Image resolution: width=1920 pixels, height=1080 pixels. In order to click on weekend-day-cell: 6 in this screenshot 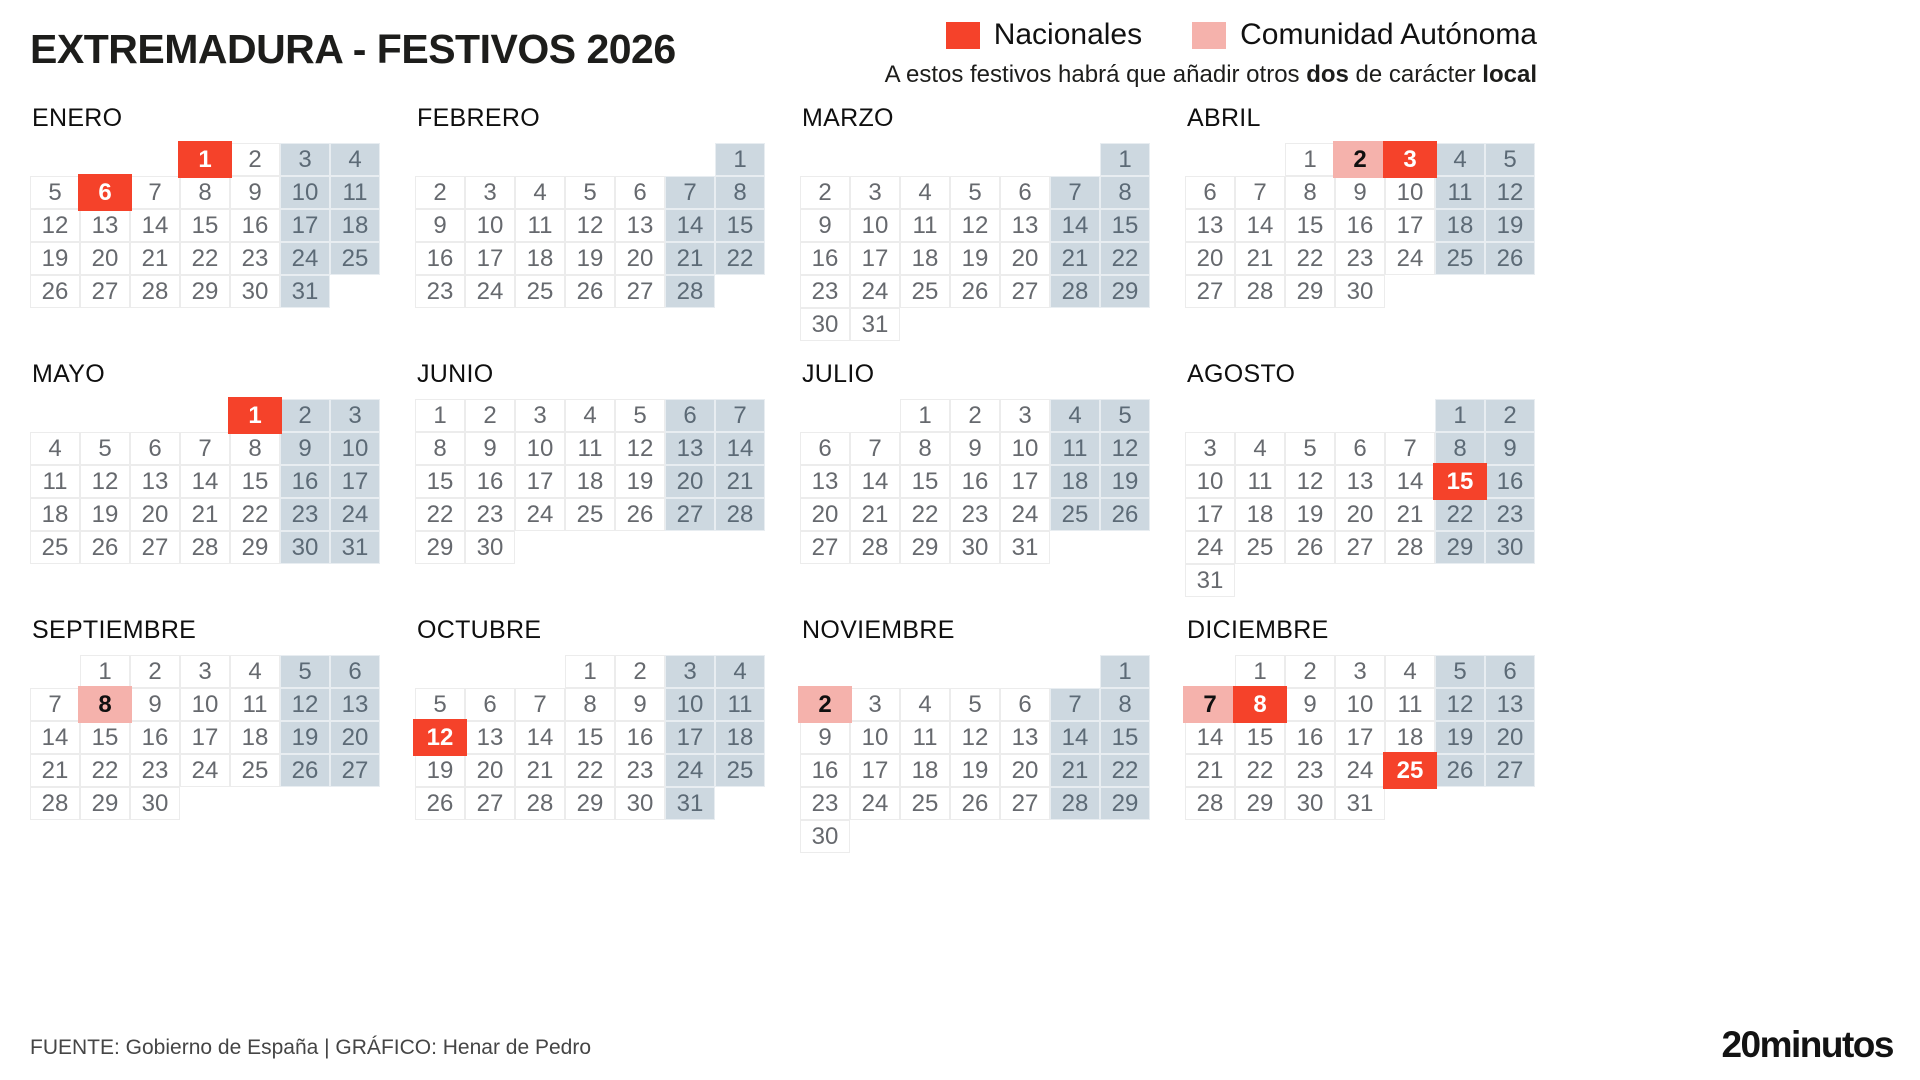, I will do `click(690, 415)`.